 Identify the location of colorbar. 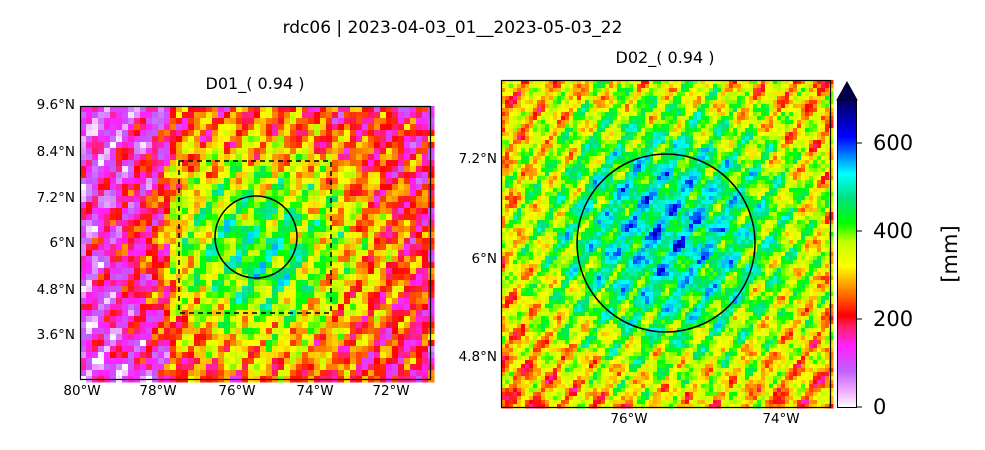
(849, 244).